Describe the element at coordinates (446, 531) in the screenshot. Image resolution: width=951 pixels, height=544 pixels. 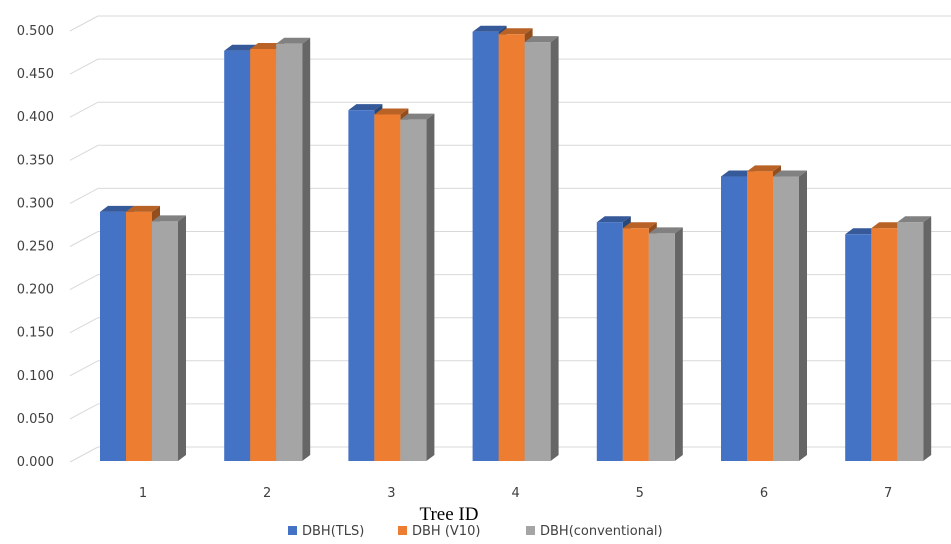
I see `legend-label: DBH (V10)` at that location.